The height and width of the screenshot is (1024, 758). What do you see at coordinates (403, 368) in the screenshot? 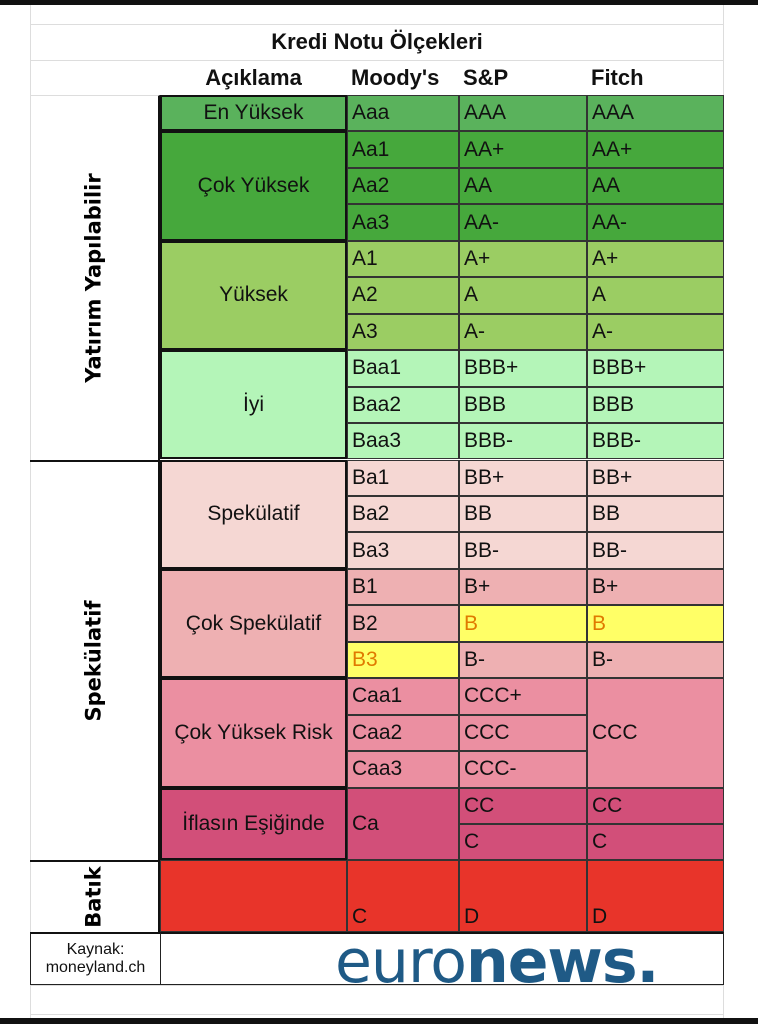
I see `moodys-rating-cell: Baa1` at bounding box center [403, 368].